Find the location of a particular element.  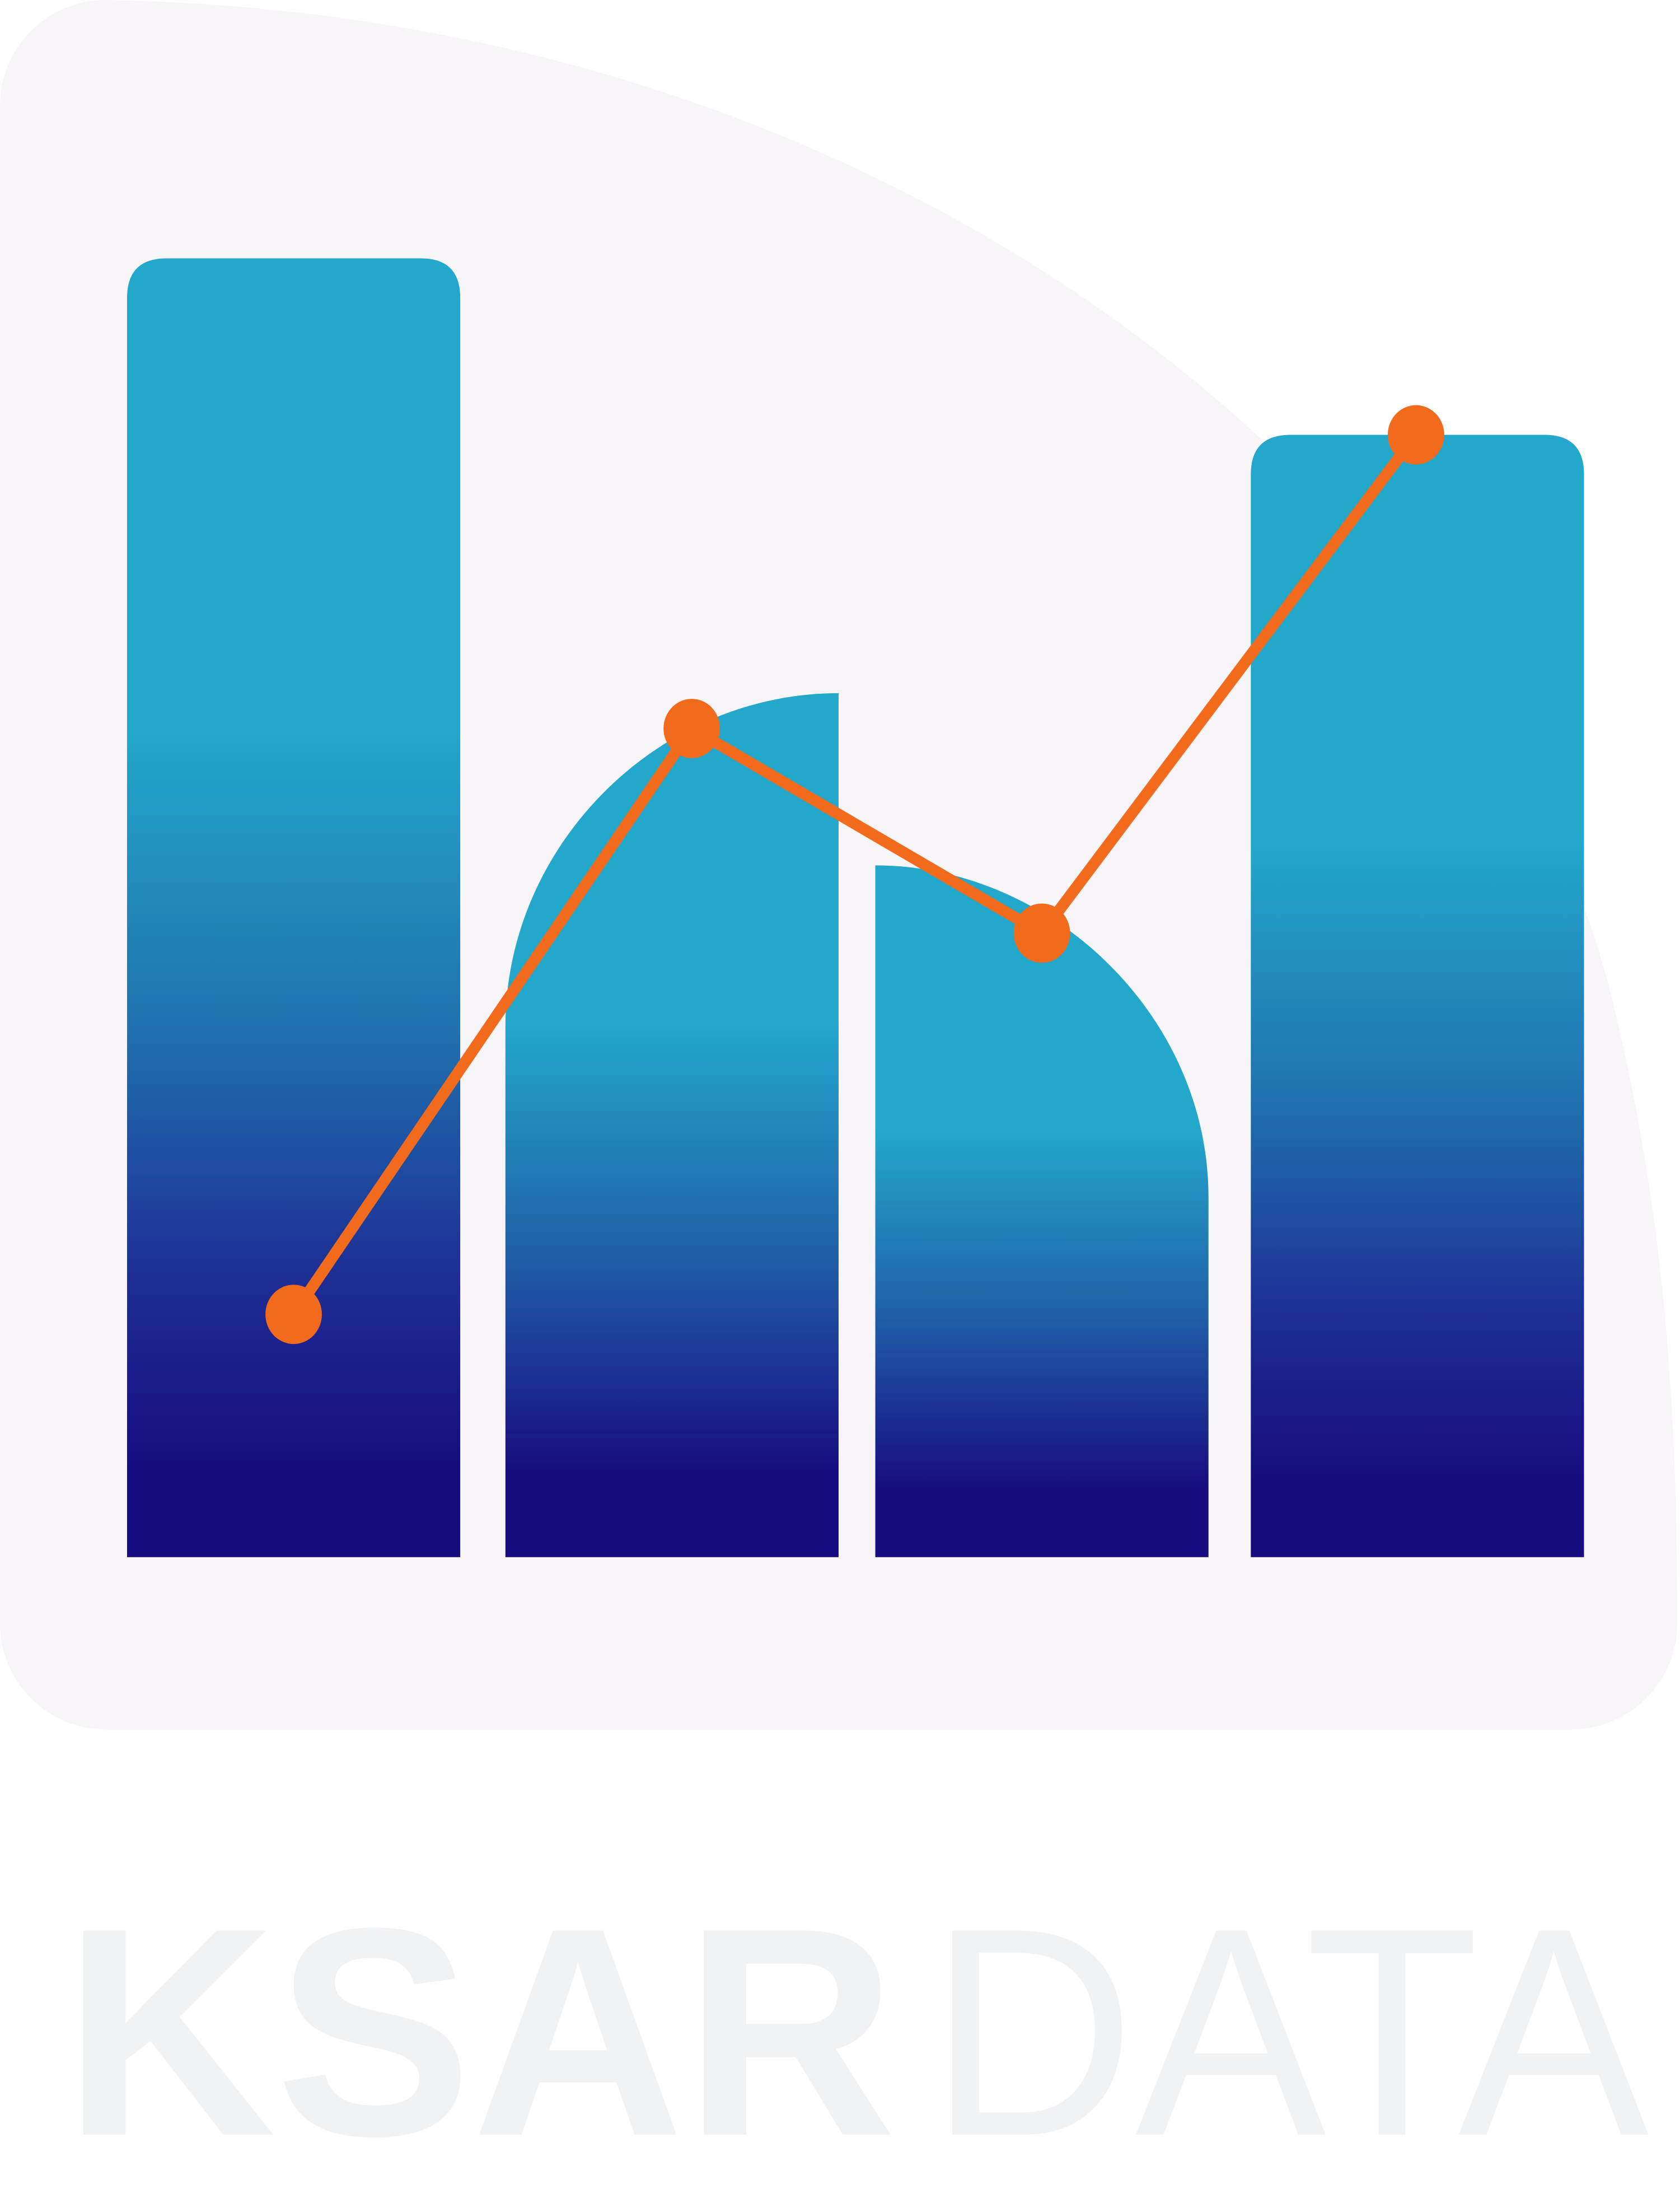

wordmark-bold: KSAR is located at coordinates (479, 2032).